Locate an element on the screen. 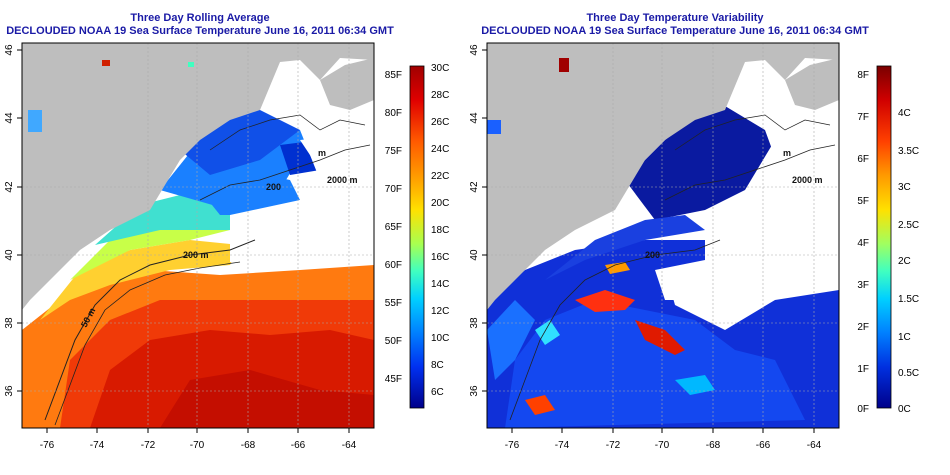  colorbar-f-label: 4F is located at coordinates (863, 243).